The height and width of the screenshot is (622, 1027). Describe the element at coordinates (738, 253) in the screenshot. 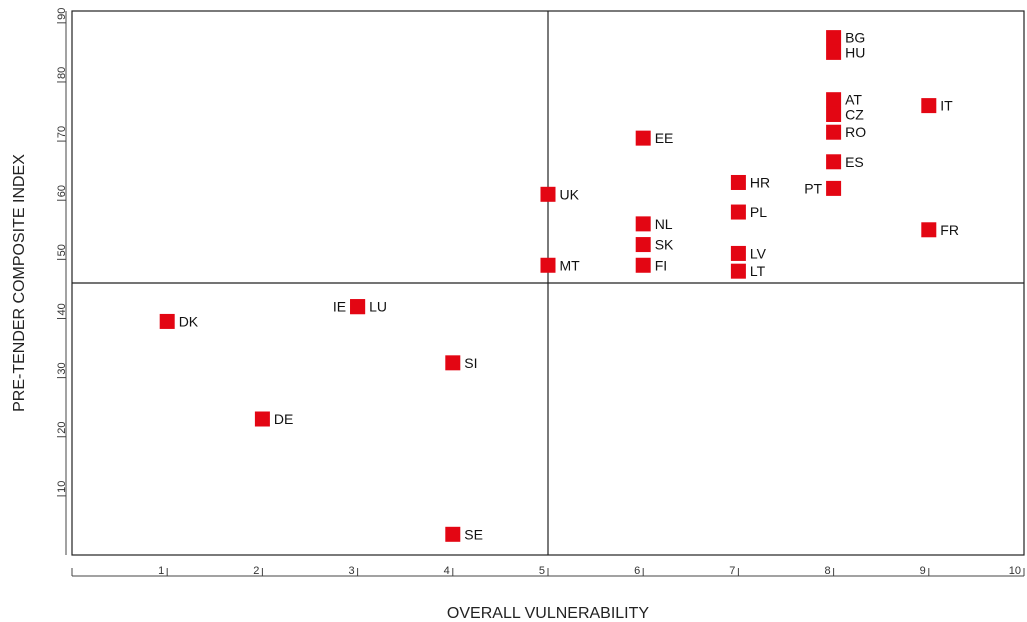

I see `data-point-lv` at that location.